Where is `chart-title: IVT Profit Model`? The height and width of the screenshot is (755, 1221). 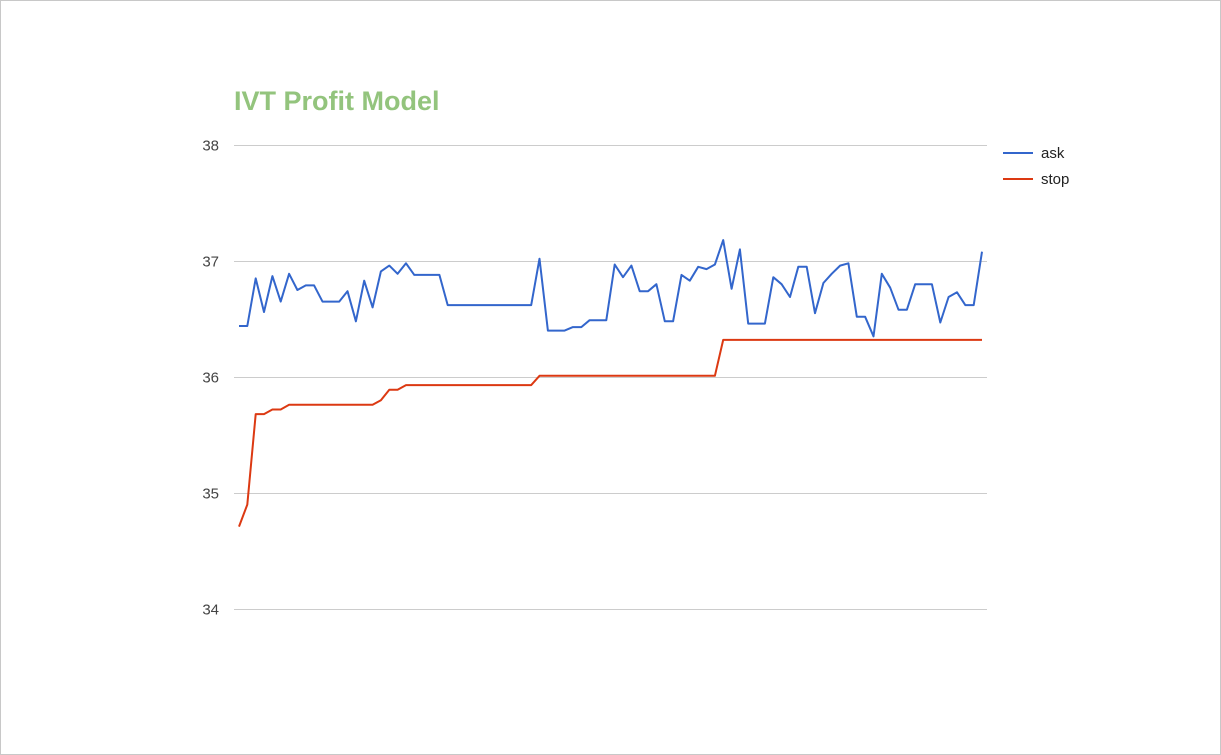
chart-title: IVT Profit Model is located at coordinates (337, 101).